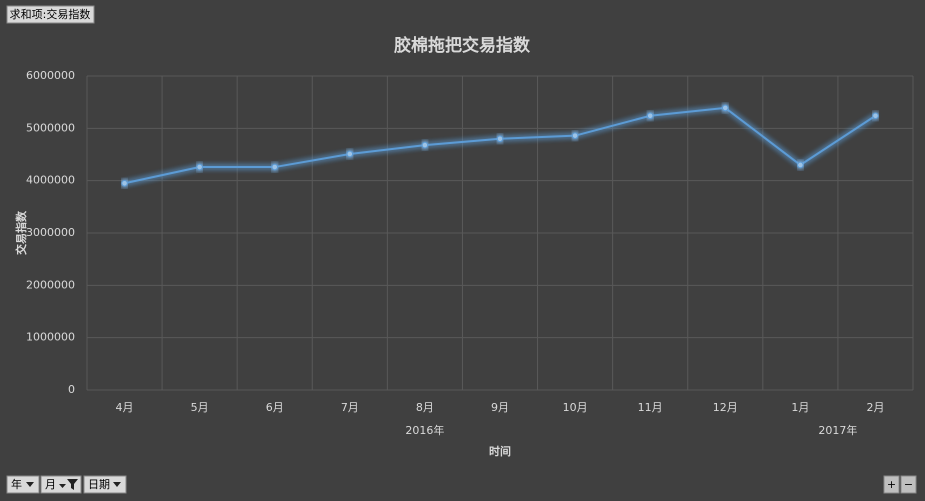 The image size is (925, 501). I want to click on x-tick-label: 4月, so click(125, 407).